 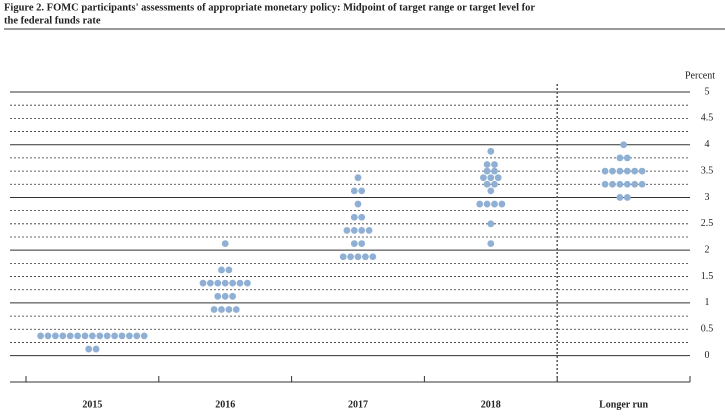 What do you see at coordinates (707, 91) in the screenshot?
I see `y-tick-label: 5` at bounding box center [707, 91].